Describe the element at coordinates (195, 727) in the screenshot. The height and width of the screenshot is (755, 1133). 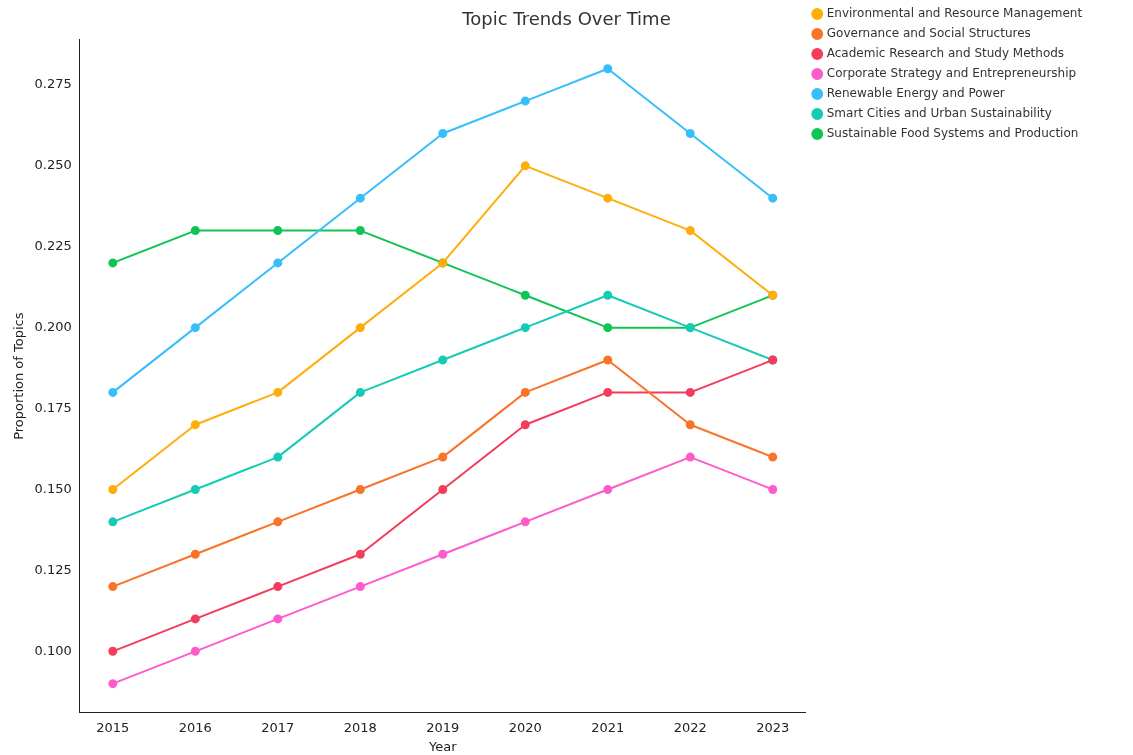
I see `x-tick-label: 2016` at that location.